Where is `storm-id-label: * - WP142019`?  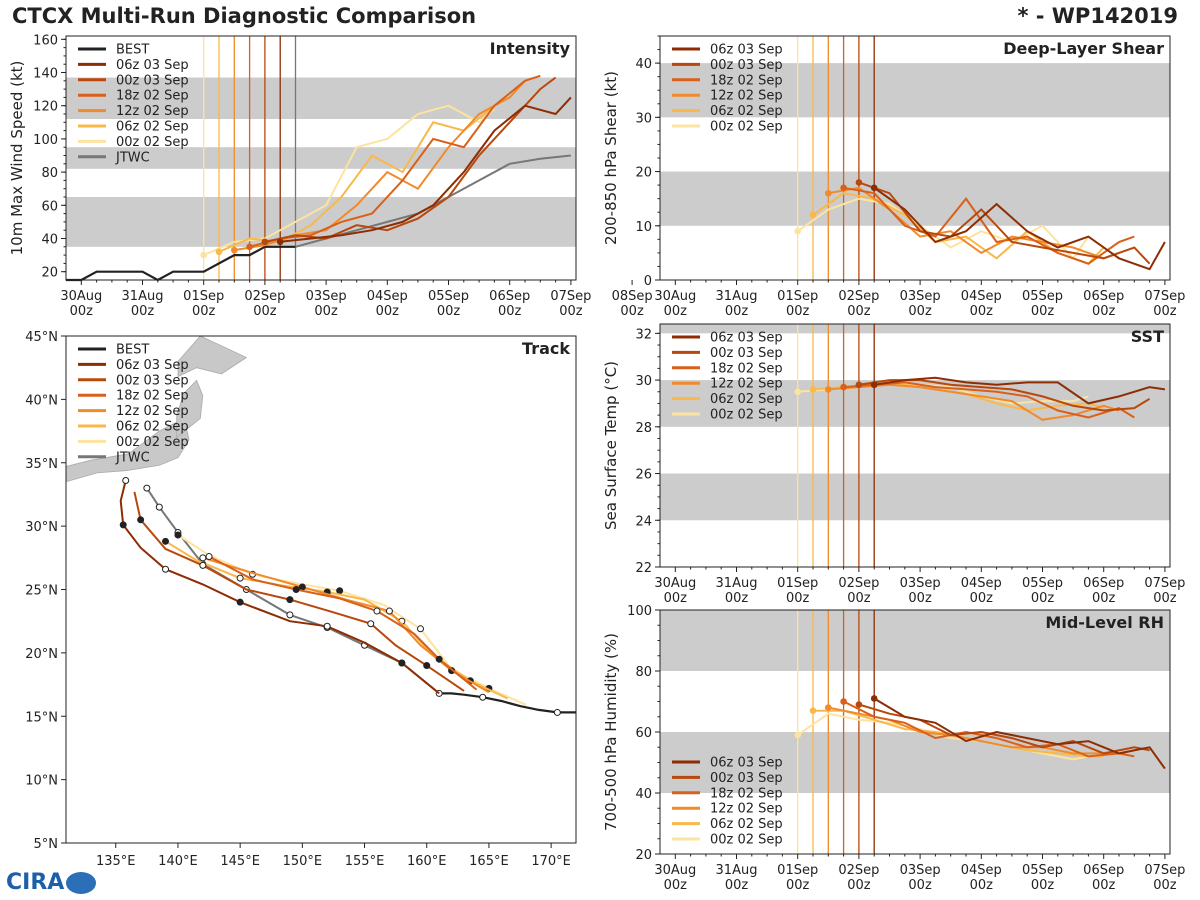
storm-id-label: * - WP142019 is located at coordinates (1097, 16).